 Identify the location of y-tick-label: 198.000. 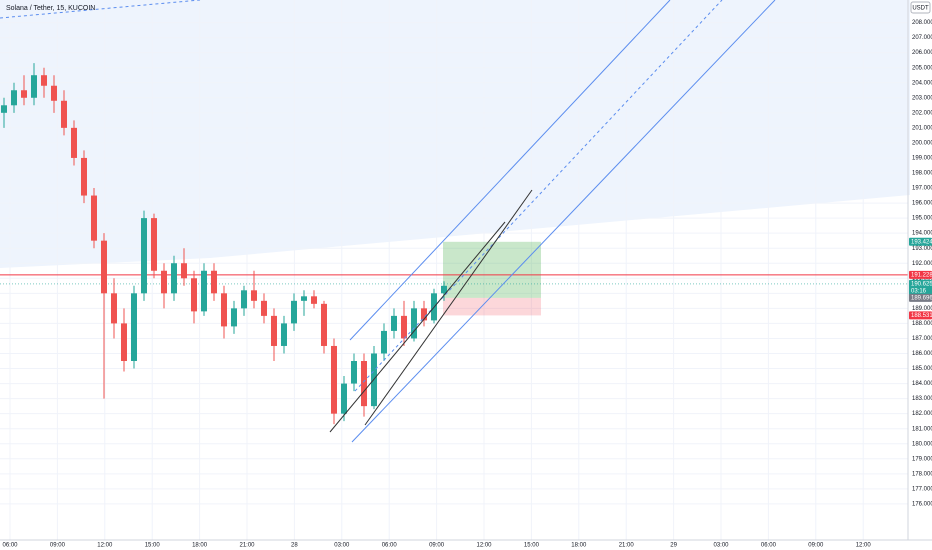
(922, 174).